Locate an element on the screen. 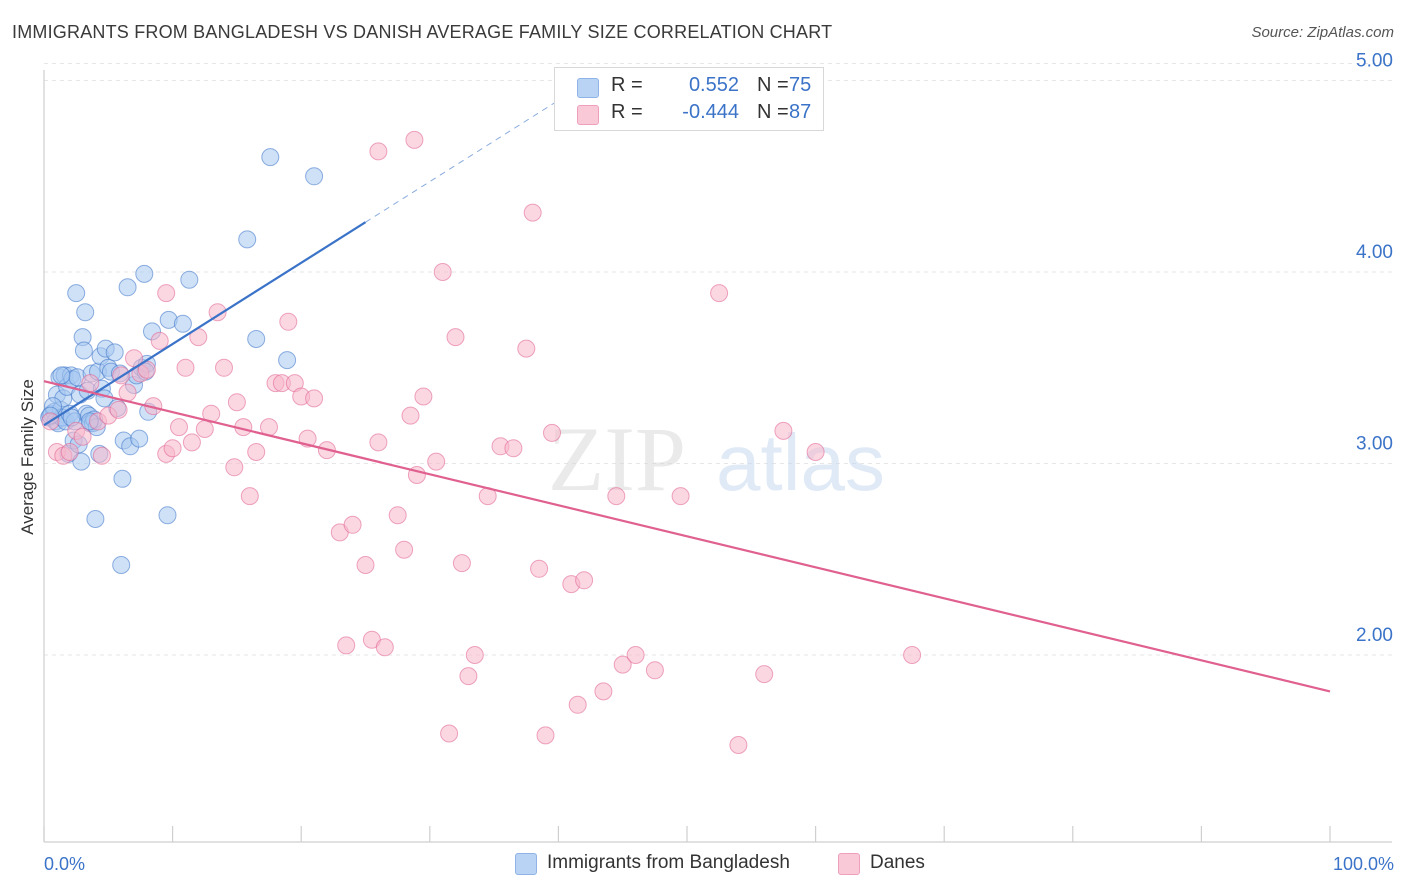  legend-n-value: 87 is located at coordinates (800, 112).